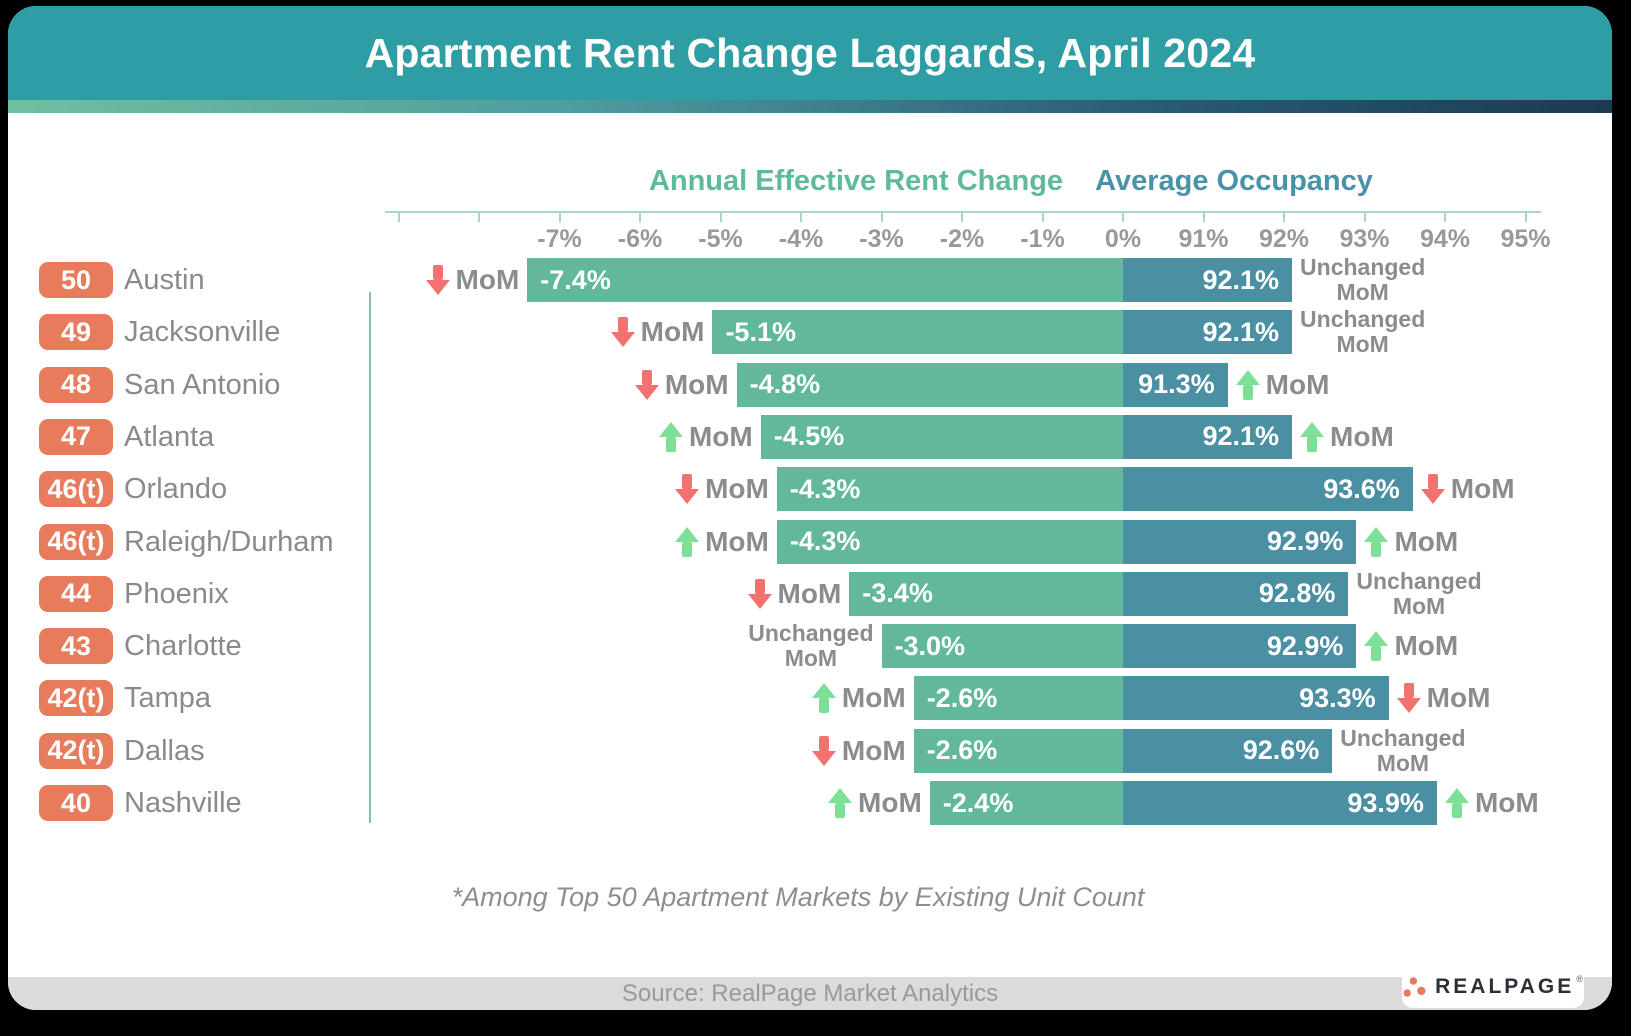 The width and height of the screenshot is (1631, 1036). What do you see at coordinates (76, 280) in the screenshot?
I see `rank-badge: 50` at bounding box center [76, 280].